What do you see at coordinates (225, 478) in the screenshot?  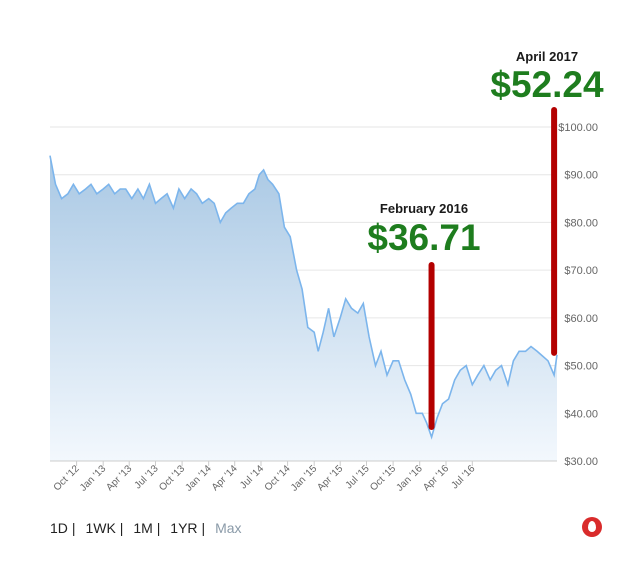 I see `x-tick-label: Apr '14` at bounding box center [225, 478].